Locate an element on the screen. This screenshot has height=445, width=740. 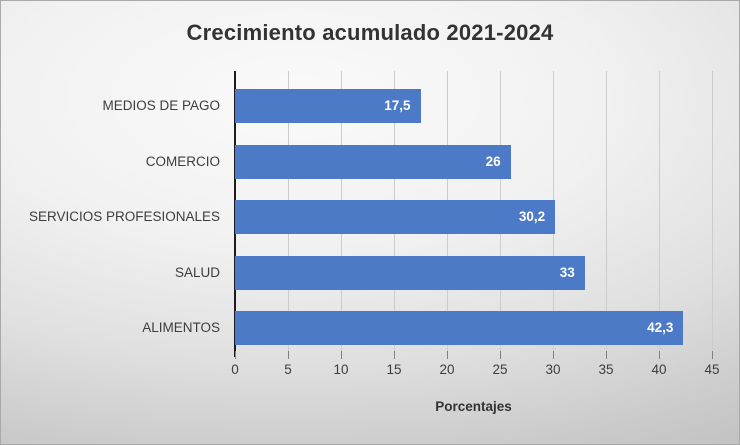
x-tick-label: 15 is located at coordinates (394, 369).